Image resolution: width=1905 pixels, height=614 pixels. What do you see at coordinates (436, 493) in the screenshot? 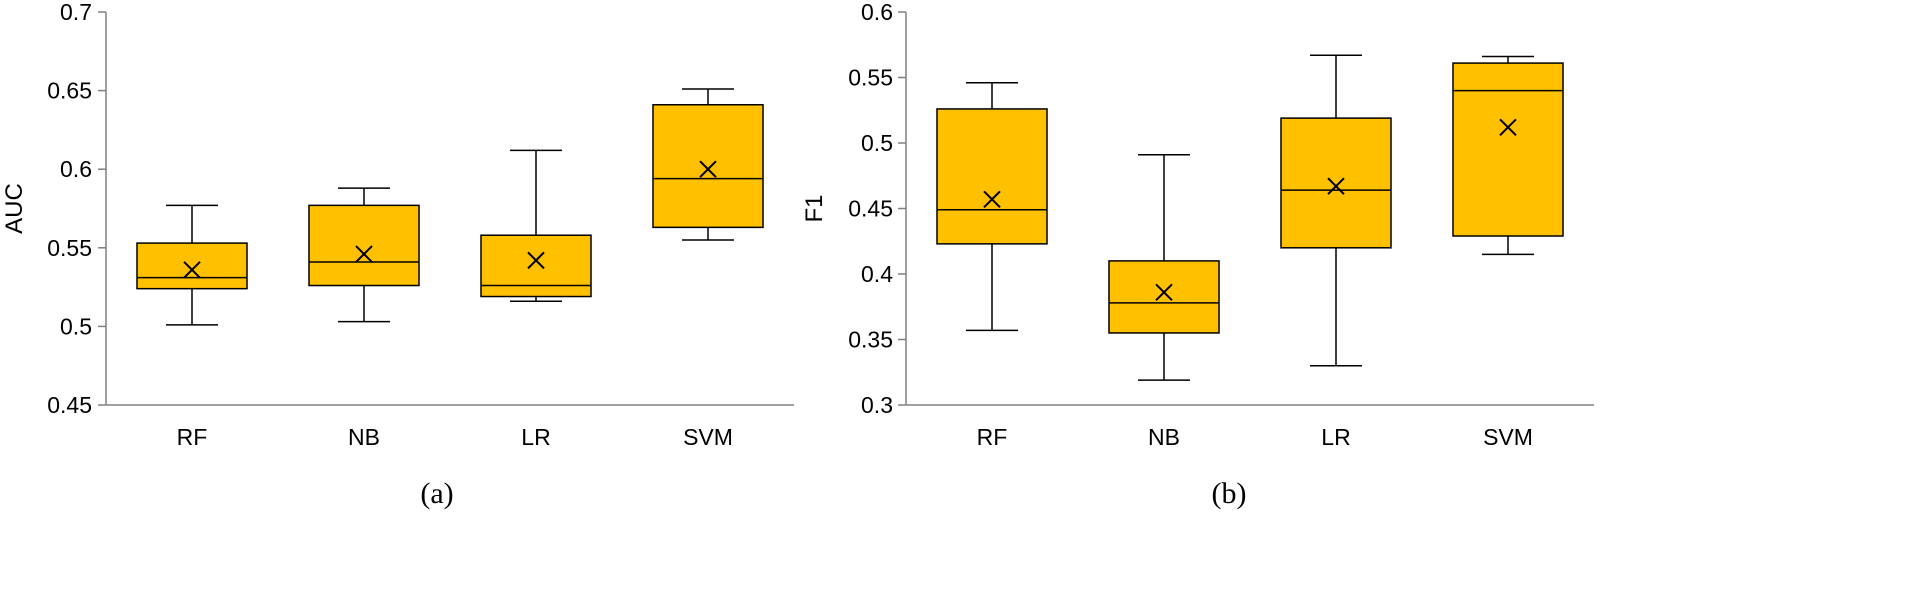
I see `panel-label: (a)` at bounding box center [436, 493].